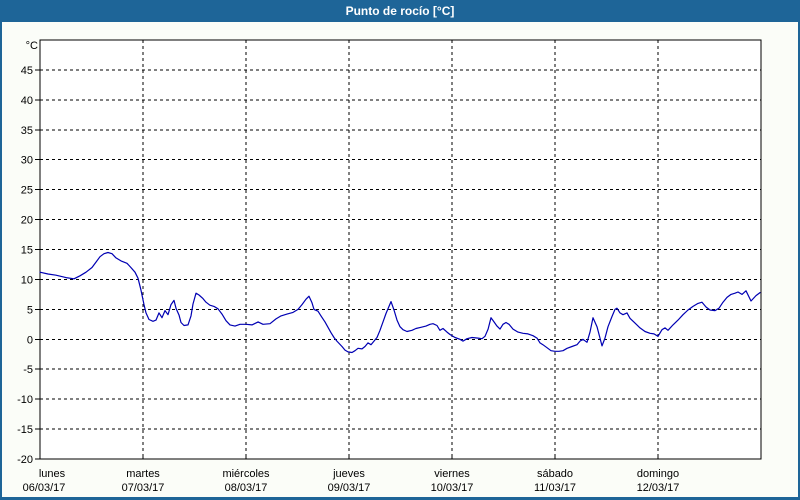 The image size is (800, 500). I want to click on x-day-label: miércoles, so click(246, 474).